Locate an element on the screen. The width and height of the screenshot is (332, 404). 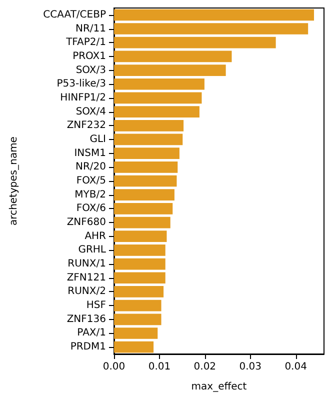
y-tick-label: TFAP2/1 is located at coordinates (85, 42).